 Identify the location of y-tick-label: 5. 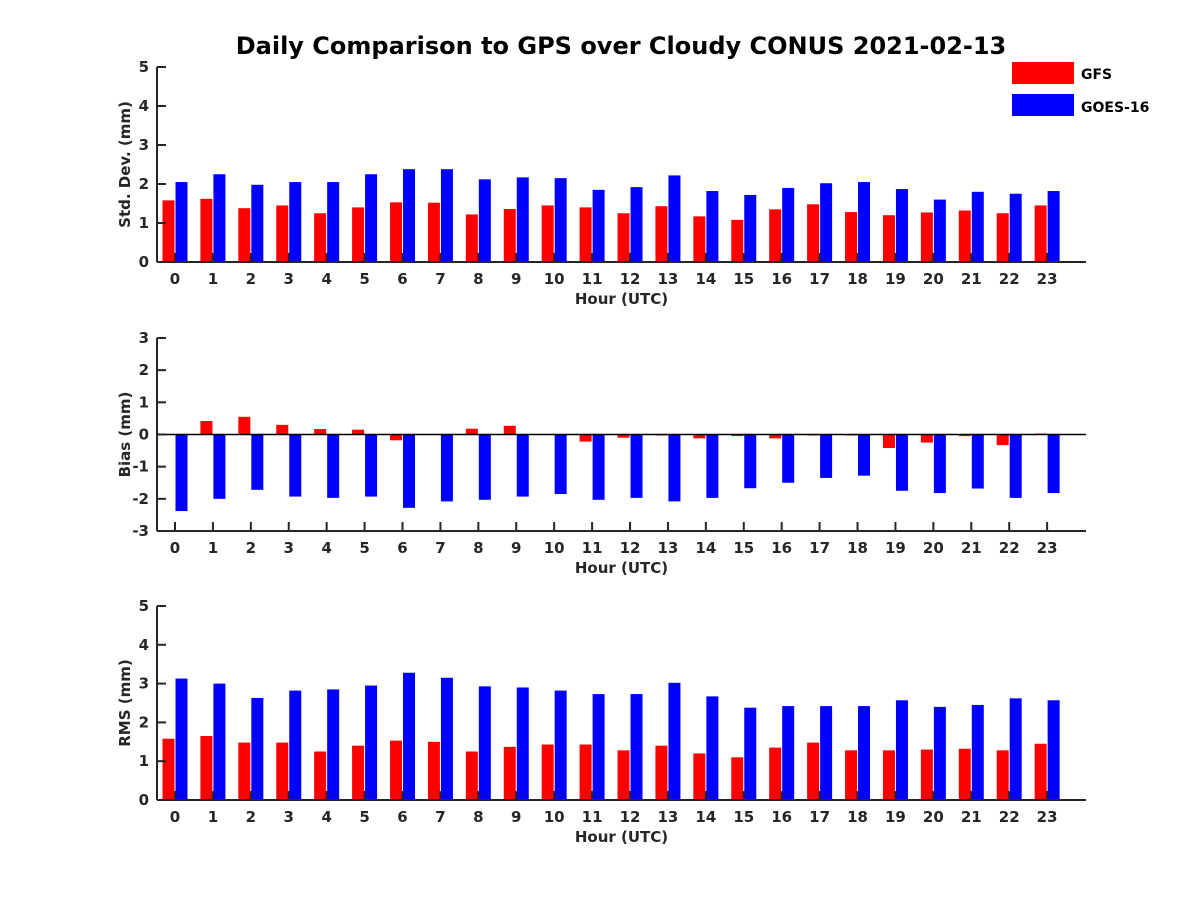
(144, 606).